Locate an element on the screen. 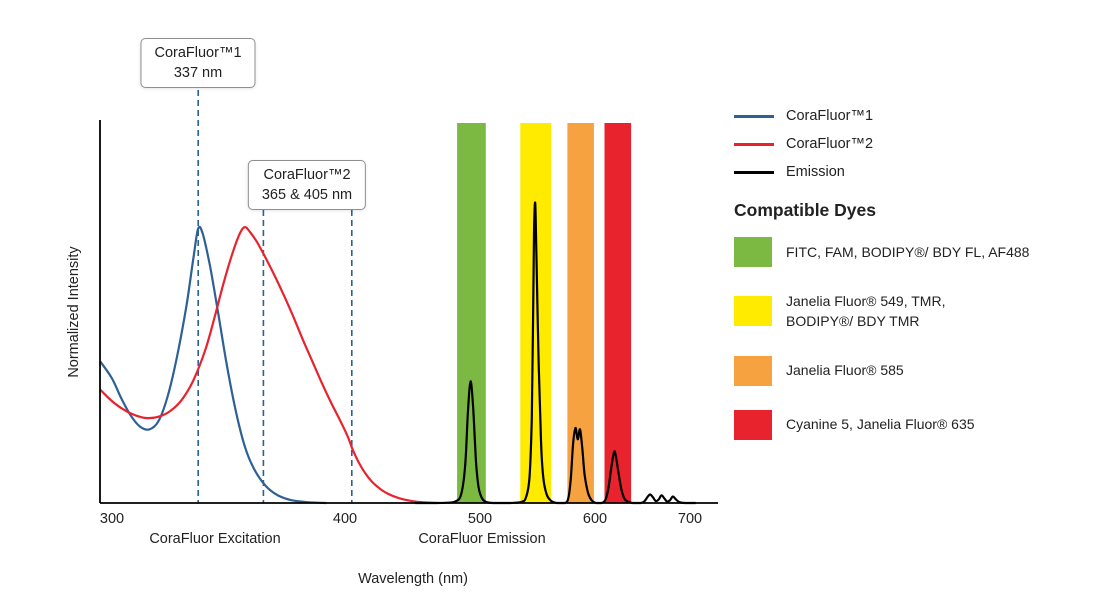 The height and width of the screenshot is (612, 1110). yellow-dye-swatch is located at coordinates (753, 311).